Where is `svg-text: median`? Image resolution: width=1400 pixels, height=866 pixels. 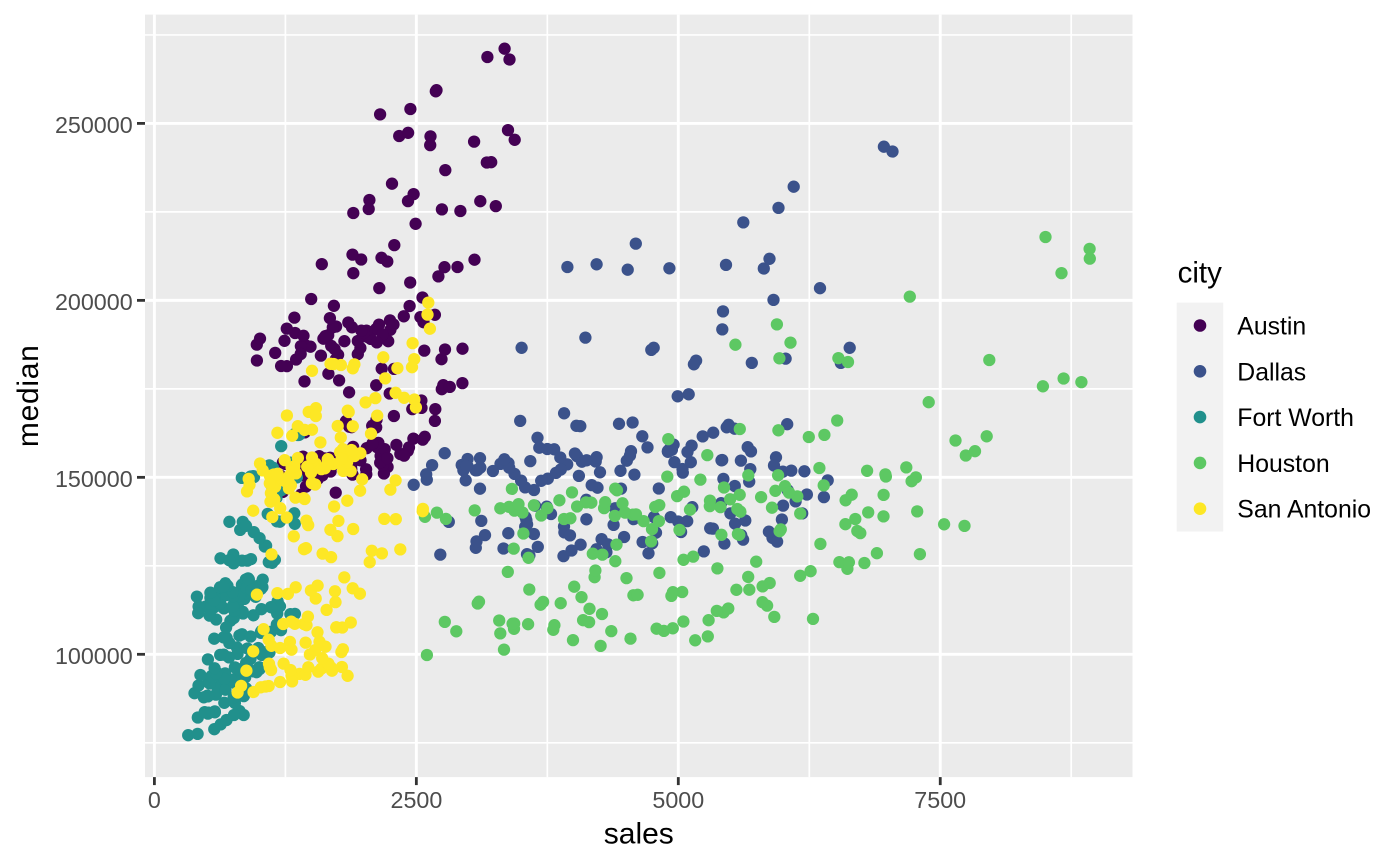
svg-text: median is located at coordinates (28, 396).